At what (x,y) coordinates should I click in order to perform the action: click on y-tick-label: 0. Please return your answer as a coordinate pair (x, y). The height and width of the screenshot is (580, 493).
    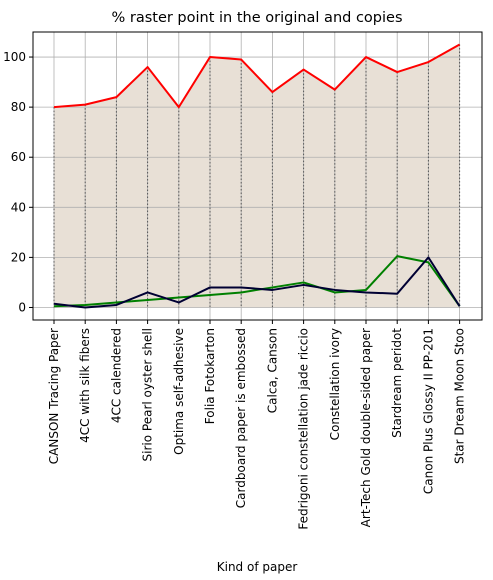
    Looking at the image, I should click on (22, 307).